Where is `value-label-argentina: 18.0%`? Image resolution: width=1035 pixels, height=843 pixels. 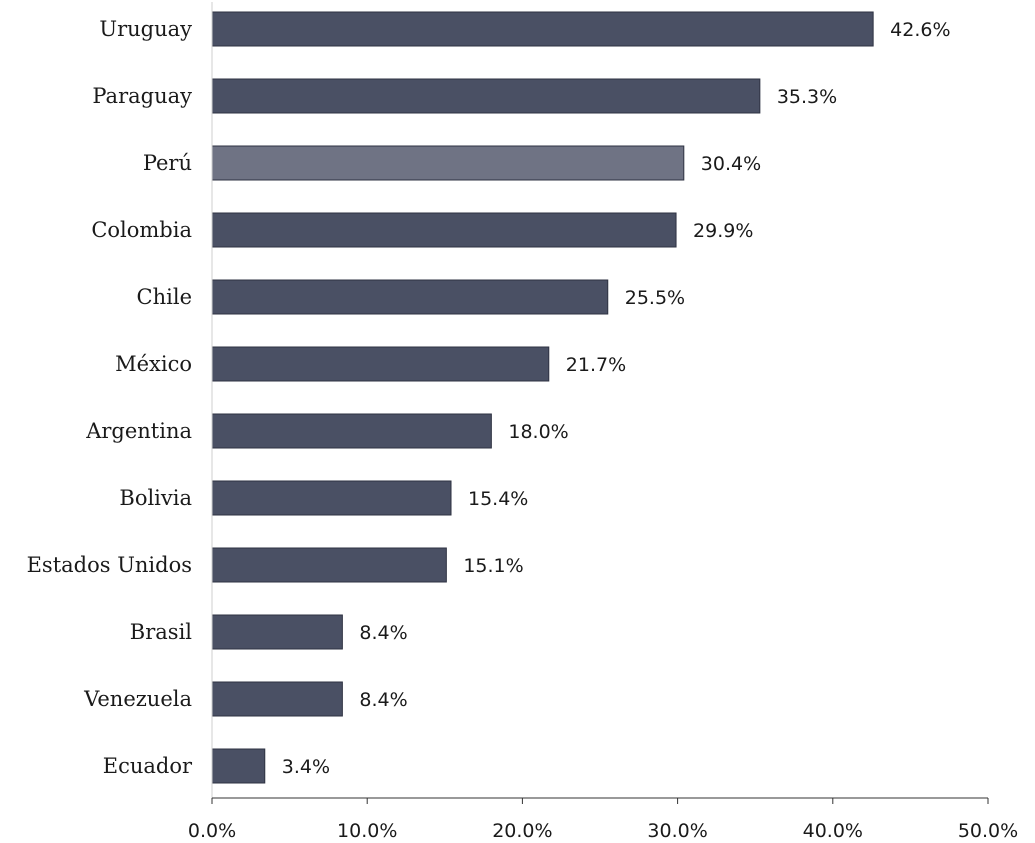 value-label-argentina: 18.0% is located at coordinates (538, 432).